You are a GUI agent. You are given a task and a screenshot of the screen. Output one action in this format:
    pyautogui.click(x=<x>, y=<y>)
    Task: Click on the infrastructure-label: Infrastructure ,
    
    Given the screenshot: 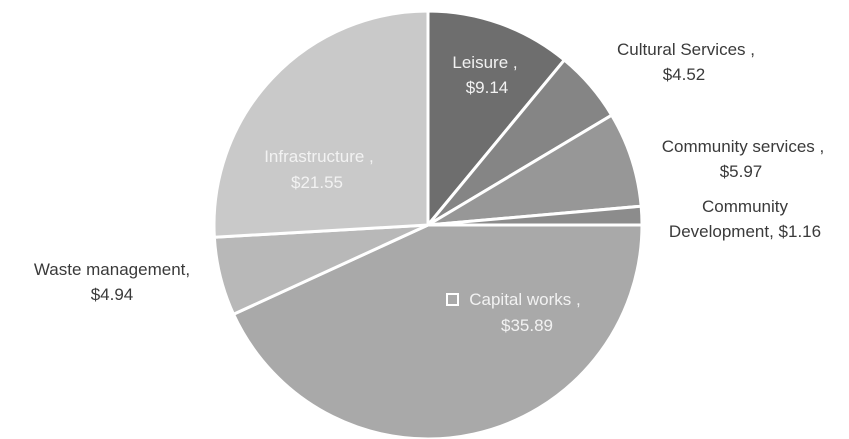 What is the action you would take?
    pyautogui.click(x=319, y=156)
    